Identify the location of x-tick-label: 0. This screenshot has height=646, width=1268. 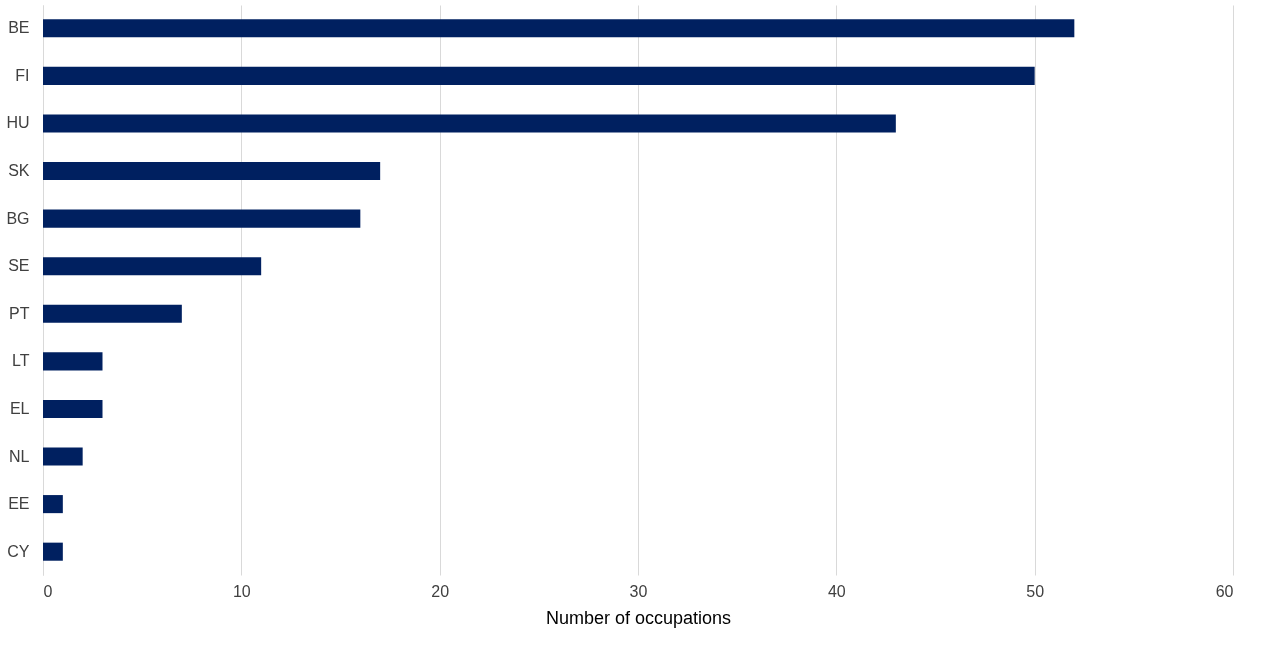
(48, 591).